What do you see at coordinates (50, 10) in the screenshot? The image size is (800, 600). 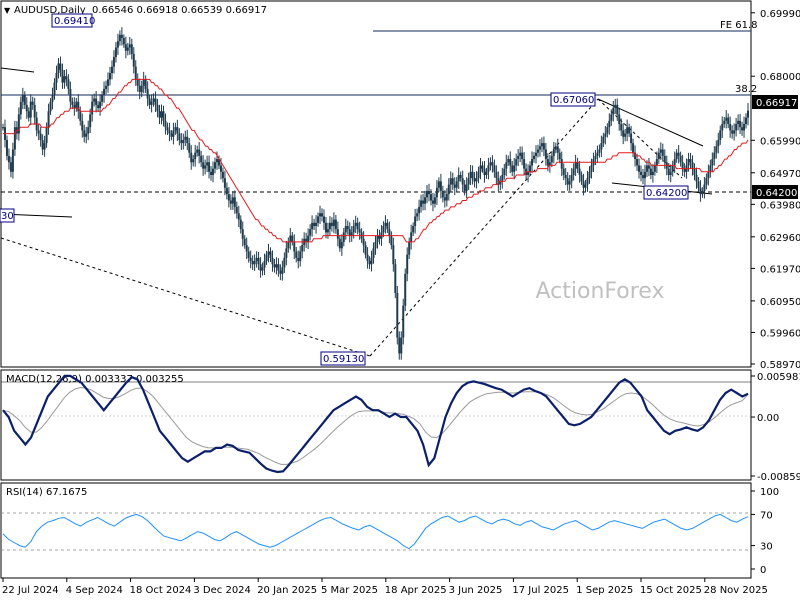 I see `symbol-title: AUDUSD,Daily` at bounding box center [50, 10].